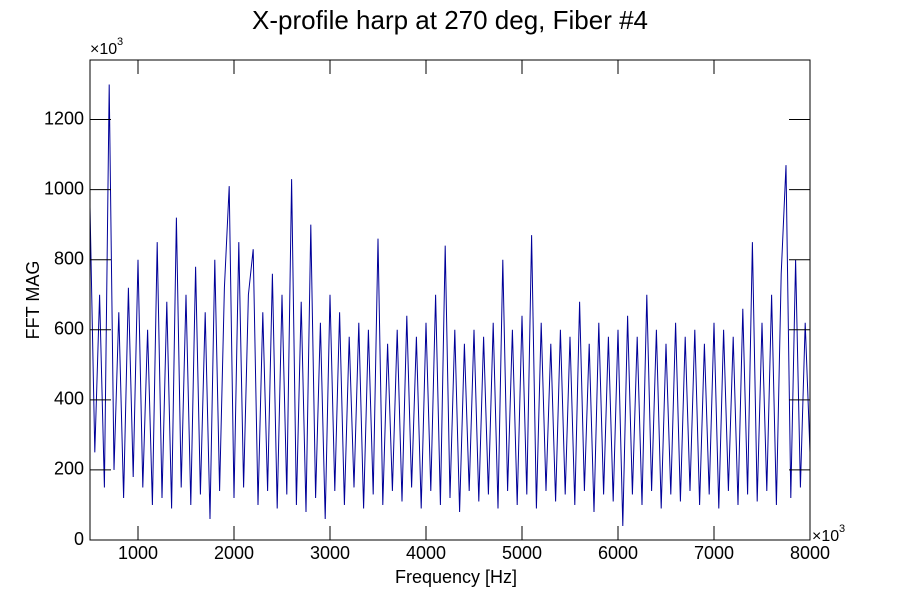 The width and height of the screenshot is (900, 600). What do you see at coordinates (426, 553) in the screenshot?
I see `x-tick-label: 4000` at bounding box center [426, 553].